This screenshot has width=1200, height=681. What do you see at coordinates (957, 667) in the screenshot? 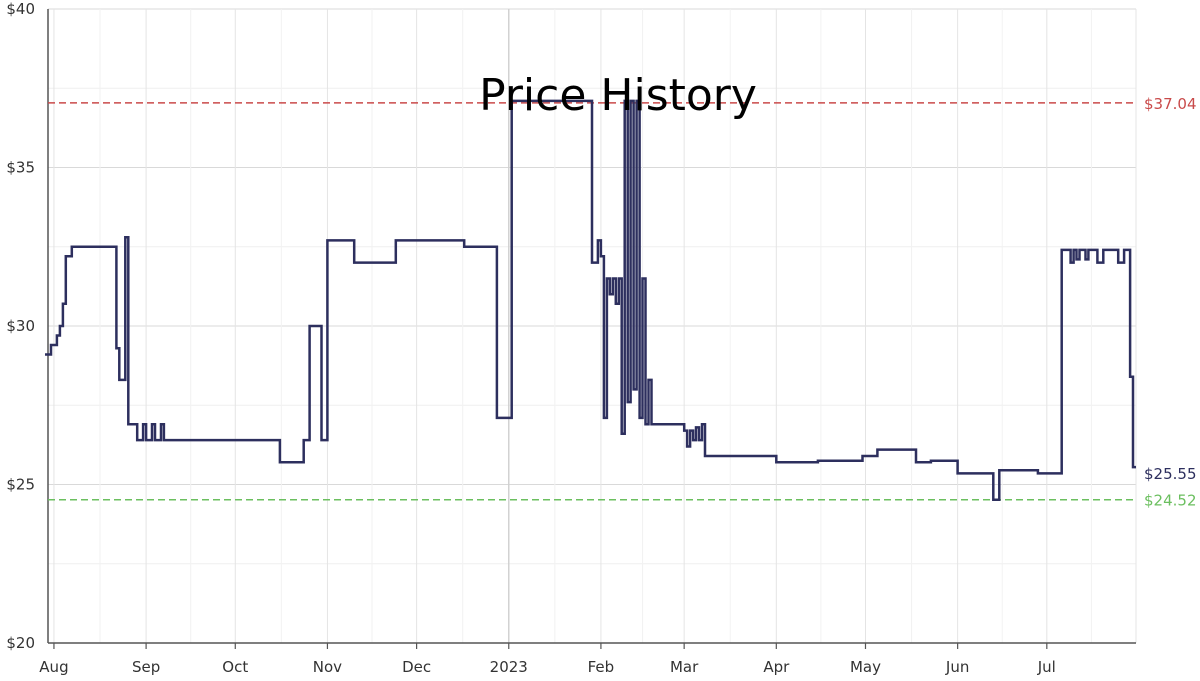
I see `x-tick-label: Jun` at bounding box center [957, 667].